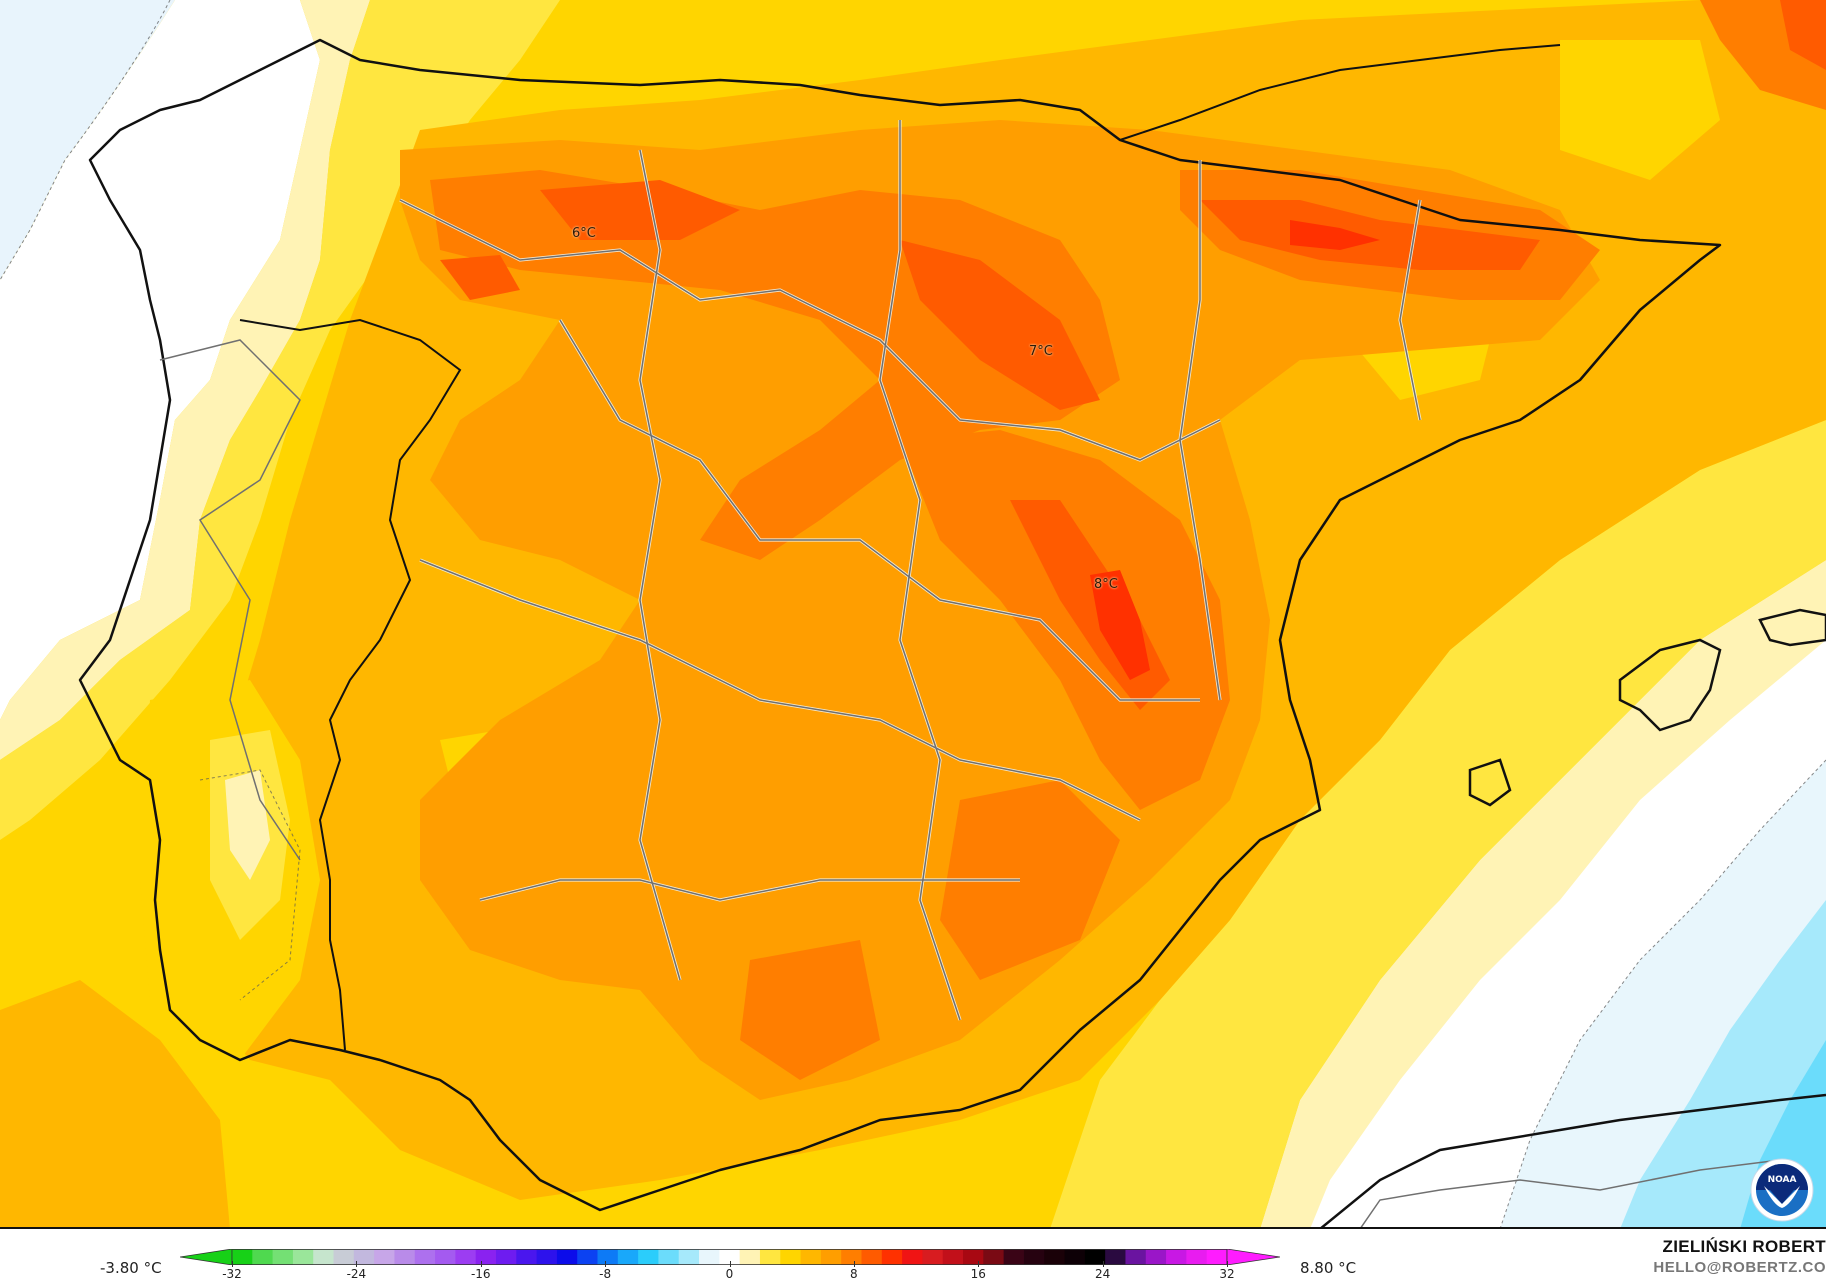 The height and width of the screenshot is (1287, 1826). What do you see at coordinates (1744, 1246) in the screenshot?
I see `author-credit: ZIELIŃSKI ROBERT` at bounding box center [1744, 1246].